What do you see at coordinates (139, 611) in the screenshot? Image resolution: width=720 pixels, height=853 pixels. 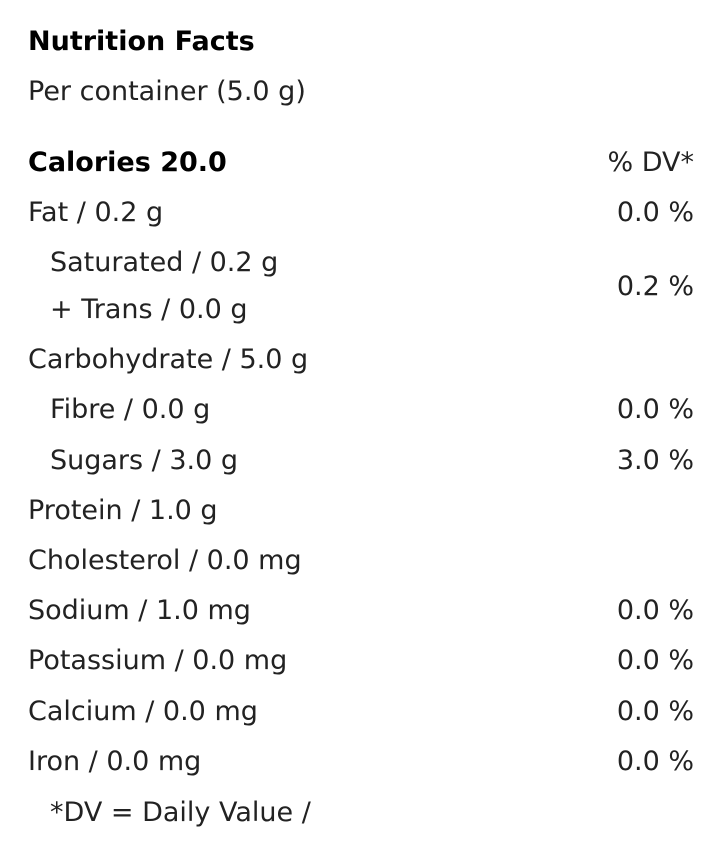 I see `row-label: Sodium / 1.0 mg` at bounding box center [139, 611].